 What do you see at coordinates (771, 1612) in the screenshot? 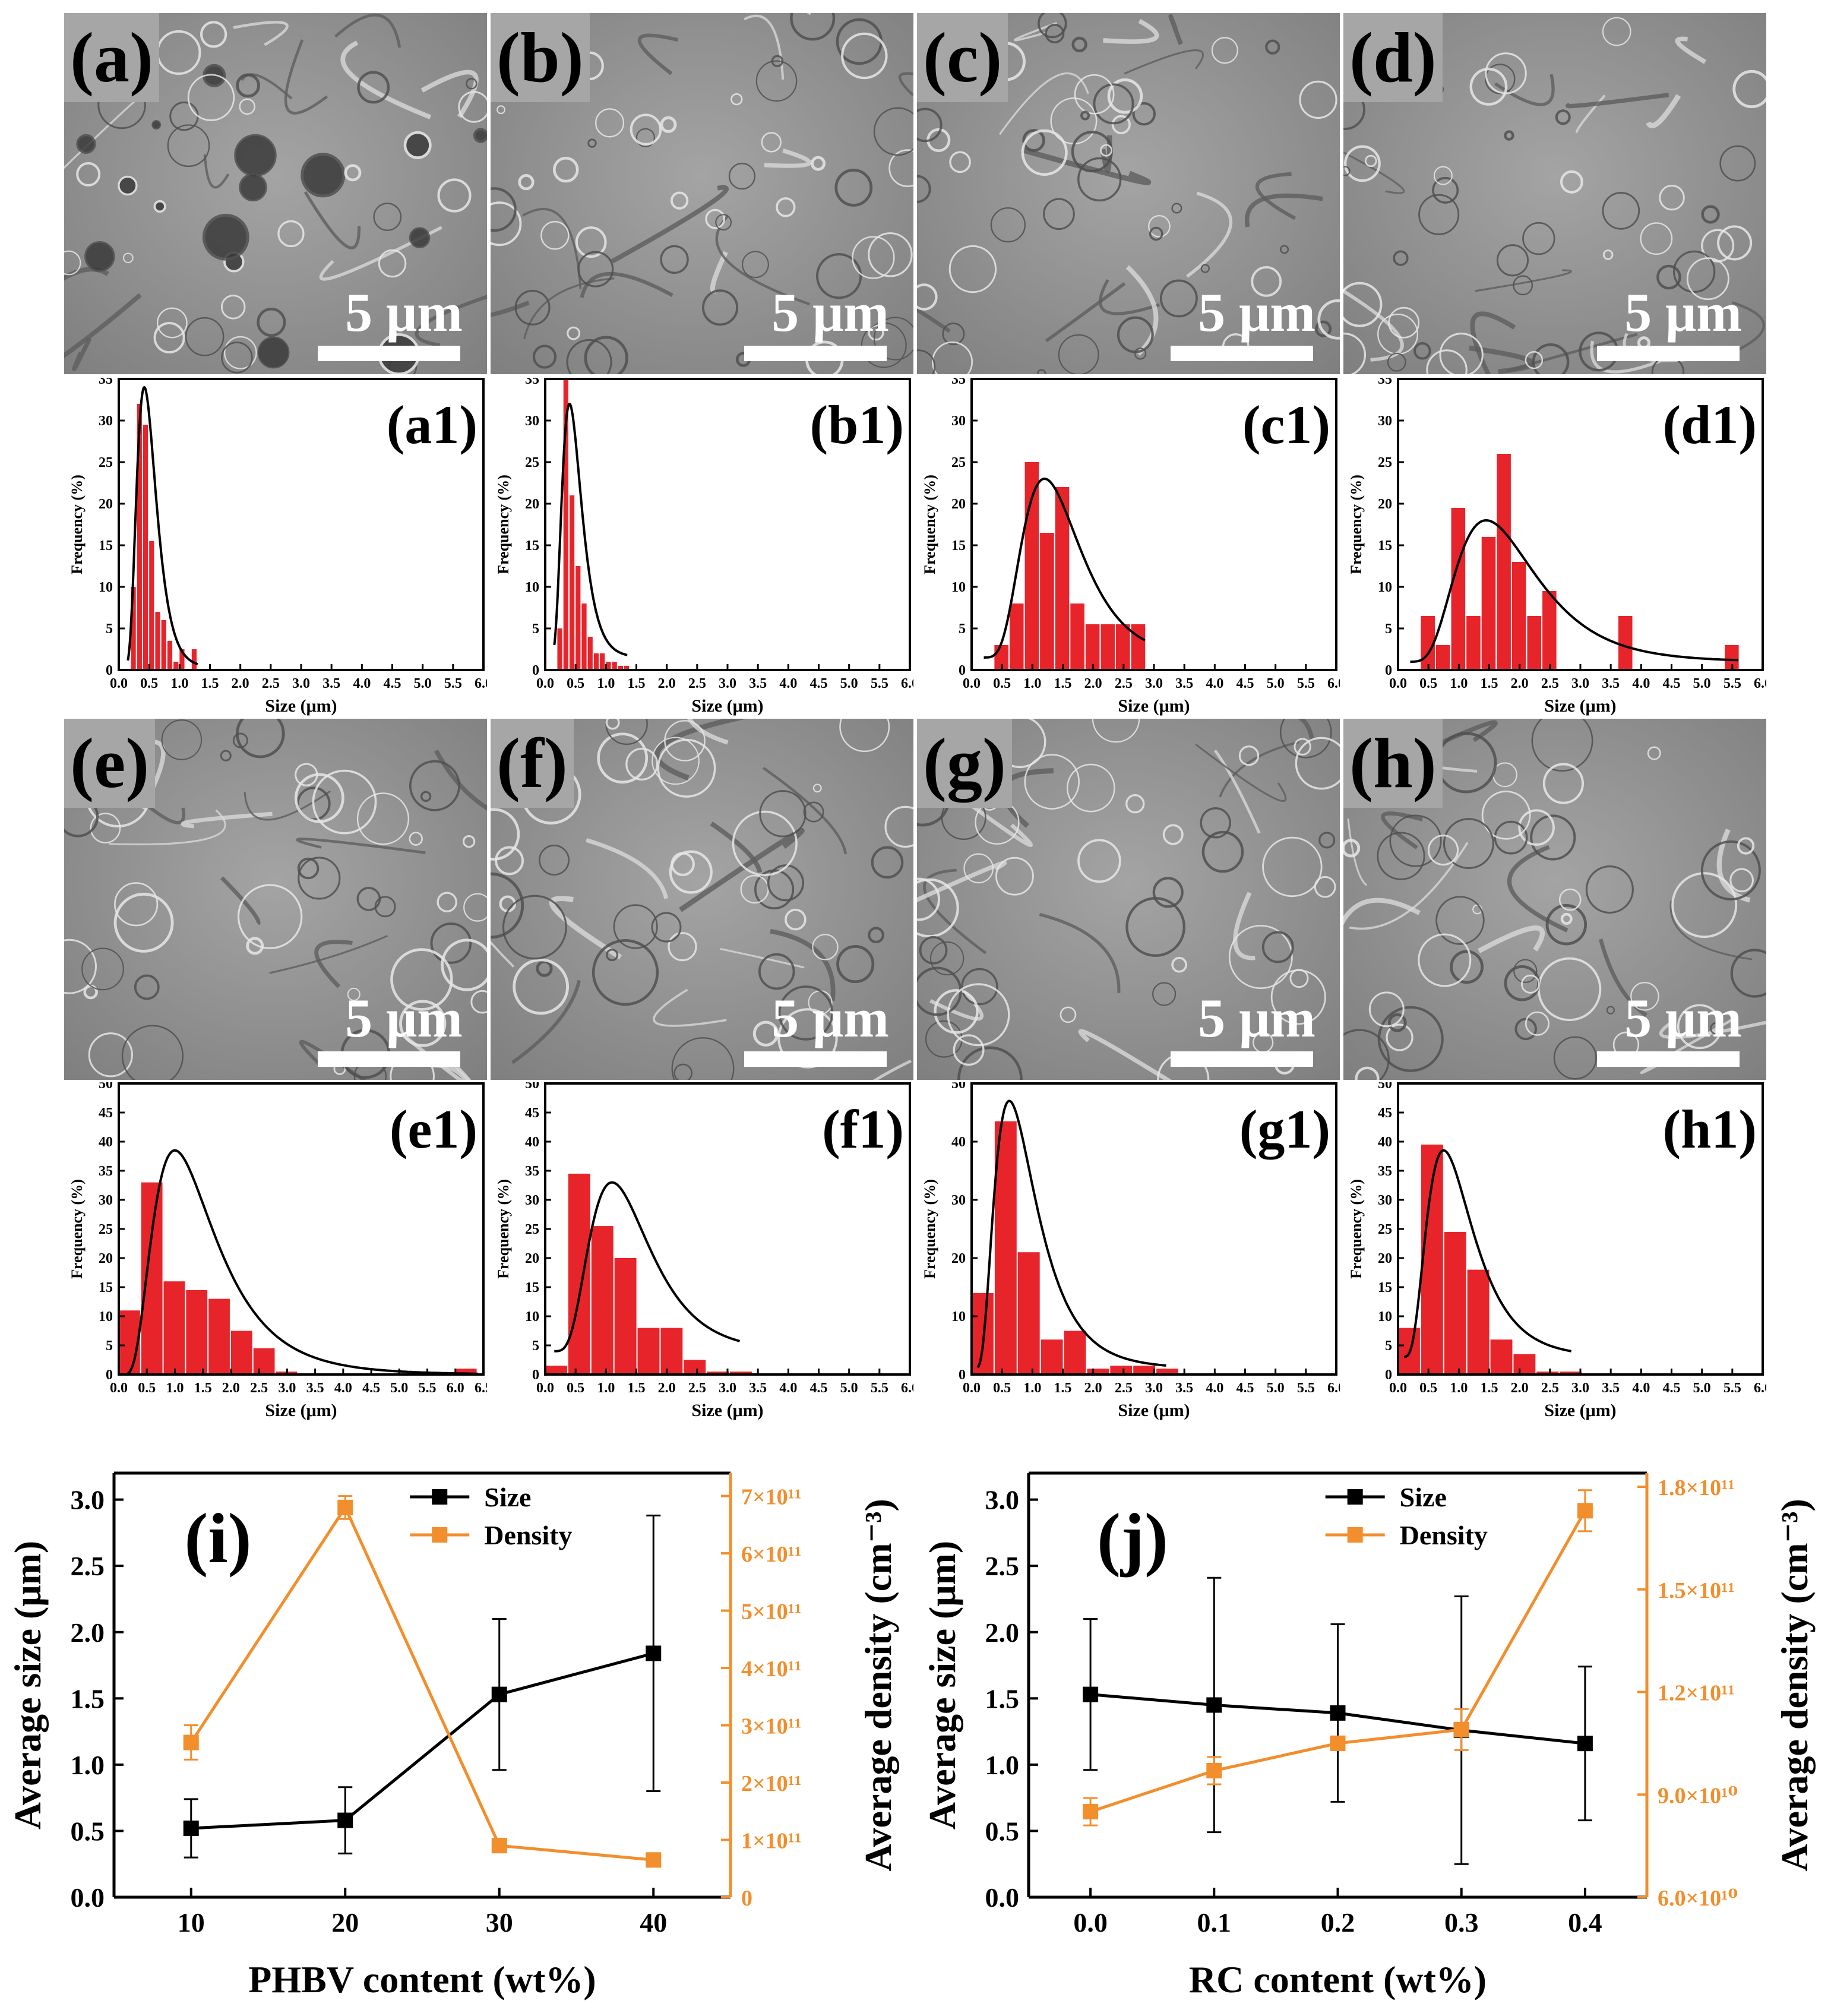
I see `right-y-tick-label: 5×10¹¹` at bounding box center [771, 1612].